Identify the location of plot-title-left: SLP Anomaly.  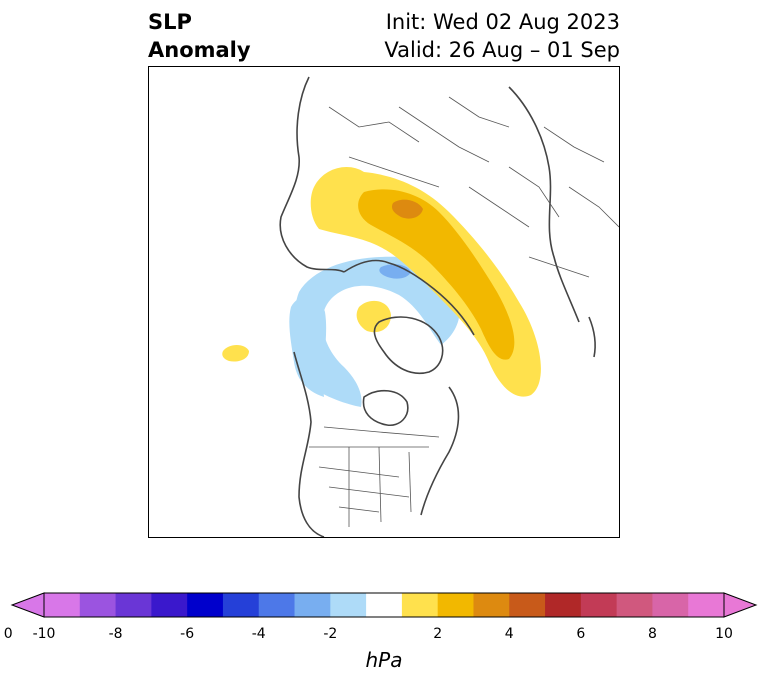
(199, 36).